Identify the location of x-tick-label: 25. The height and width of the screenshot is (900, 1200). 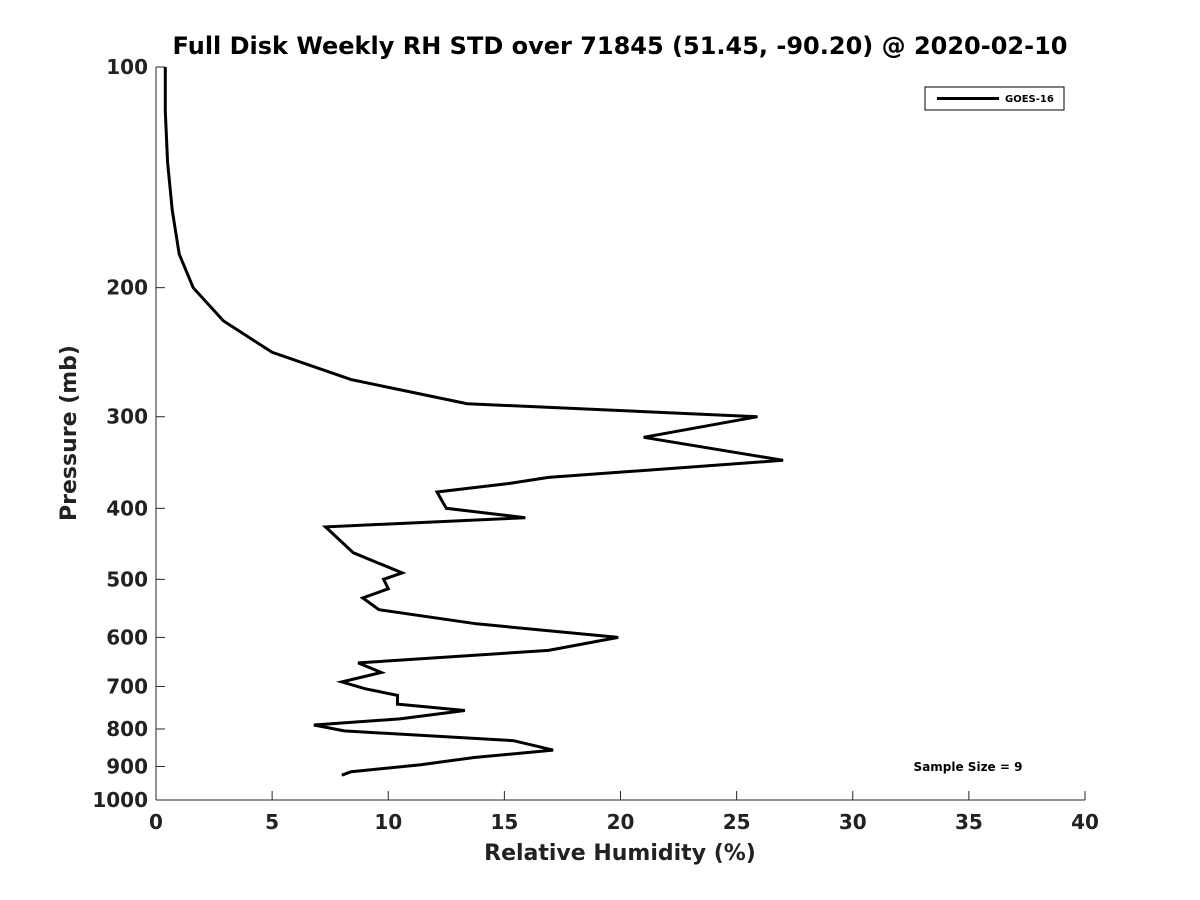
(737, 822).